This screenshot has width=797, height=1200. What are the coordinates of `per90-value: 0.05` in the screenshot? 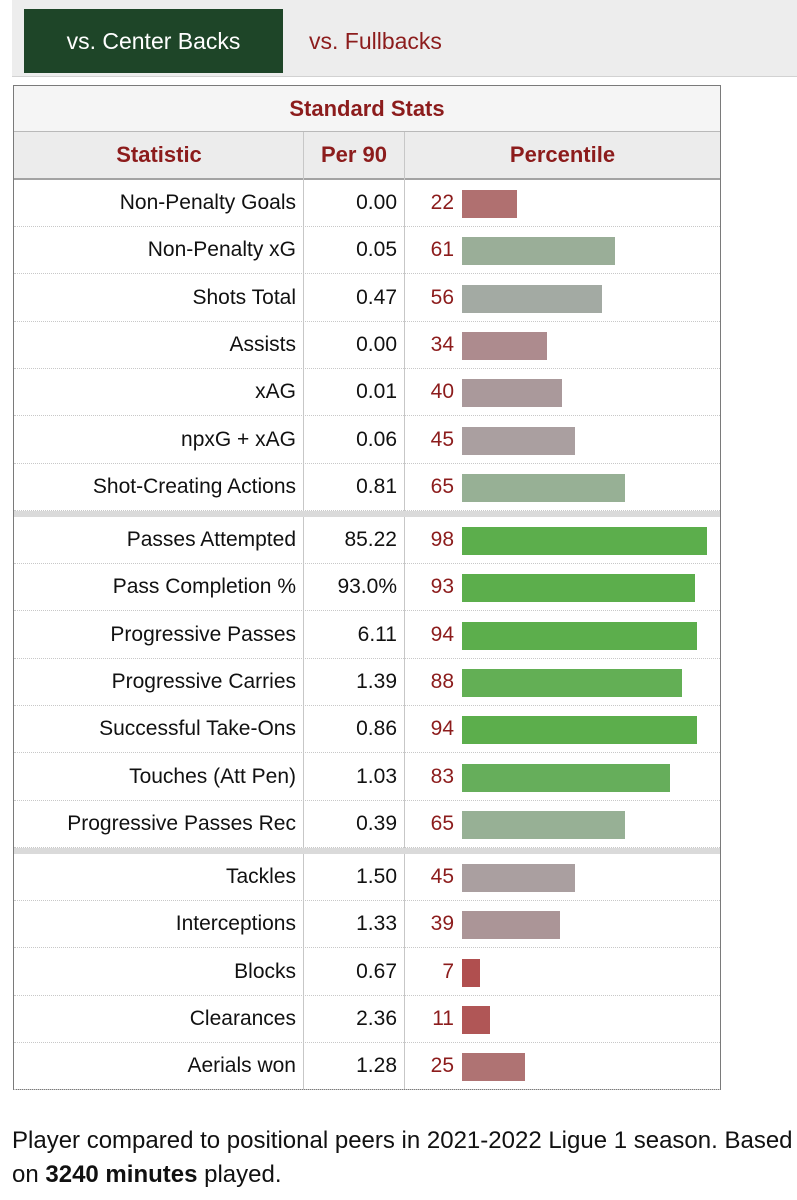 It's located at (376, 249).